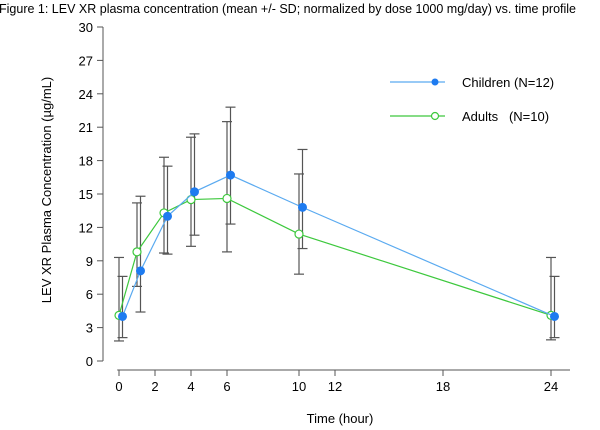  What do you see at coordinates (443, 386) in the screenshot?
I see `x-tick-label: 18` at bounding box center [443, 386].